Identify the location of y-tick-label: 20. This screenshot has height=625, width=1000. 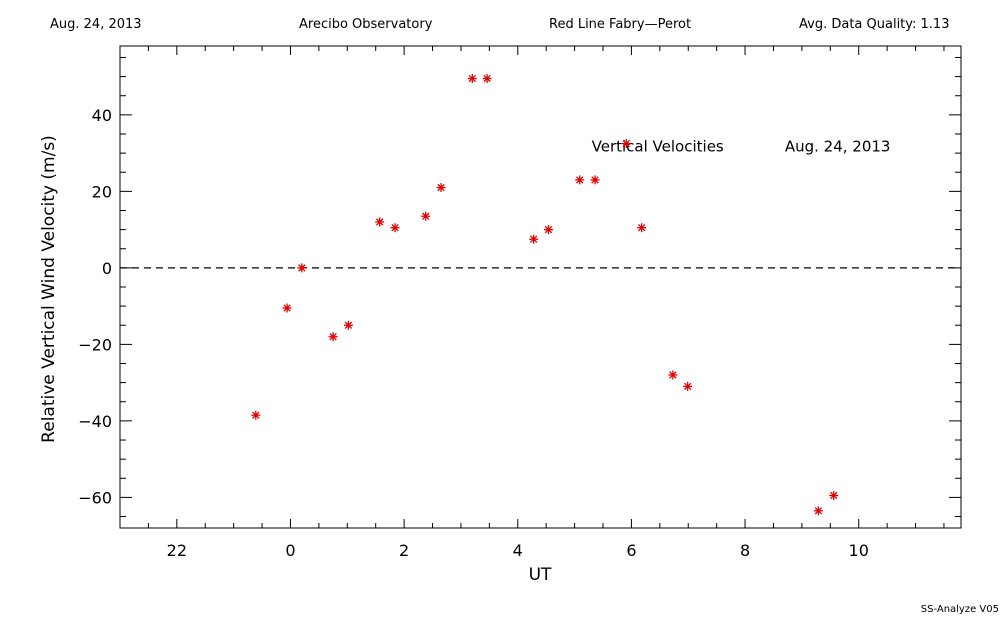
(102, 191).